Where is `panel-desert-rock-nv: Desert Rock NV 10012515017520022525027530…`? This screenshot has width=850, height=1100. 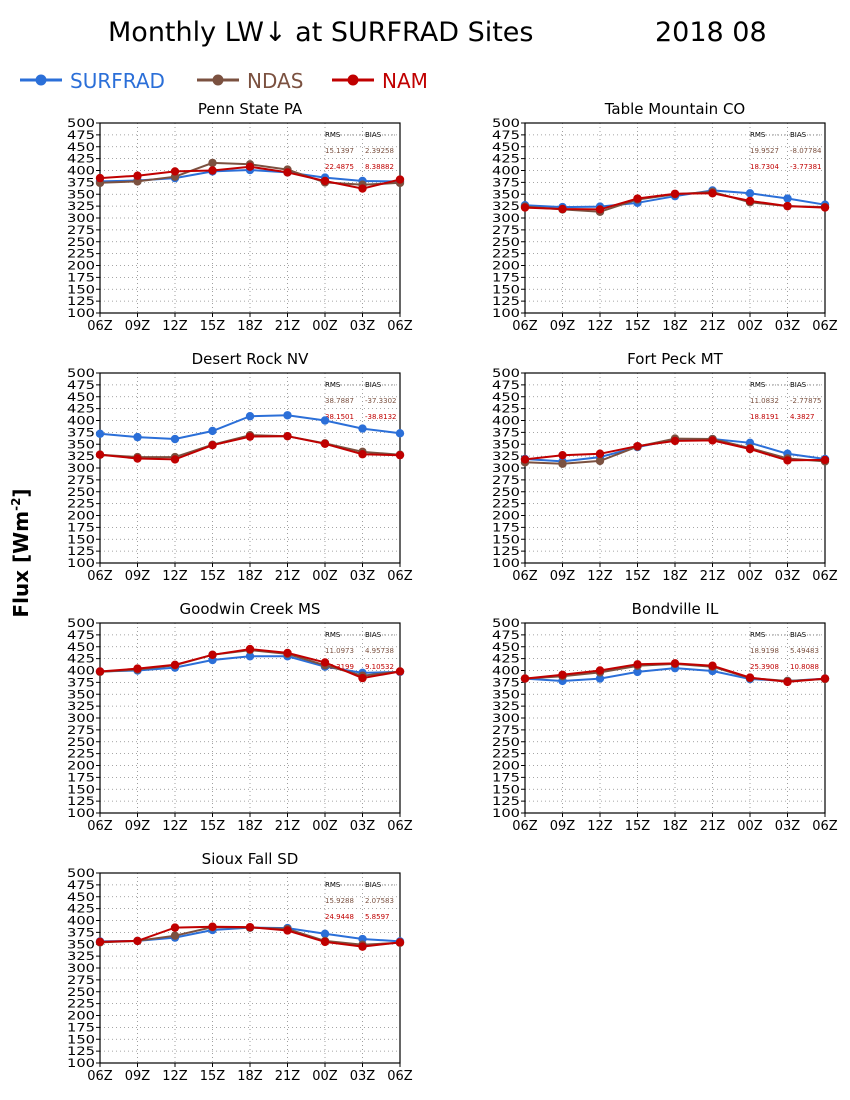 panel-desert-rock-nv: Desert Rock NV 10012515017520022525027530… is located at coordinates (240, 467).